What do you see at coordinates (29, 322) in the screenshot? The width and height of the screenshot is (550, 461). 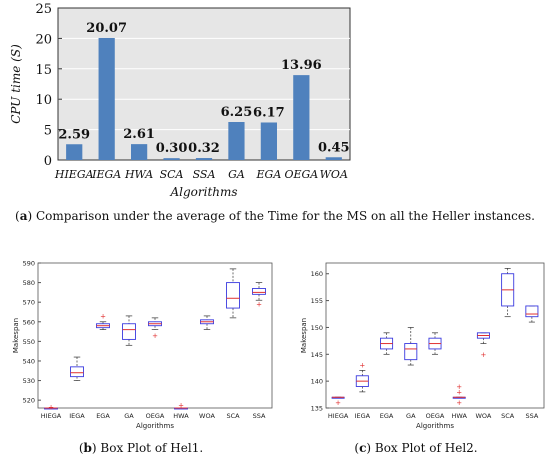 I see `y-tick-label: 560` at bounding box center [29, 322].